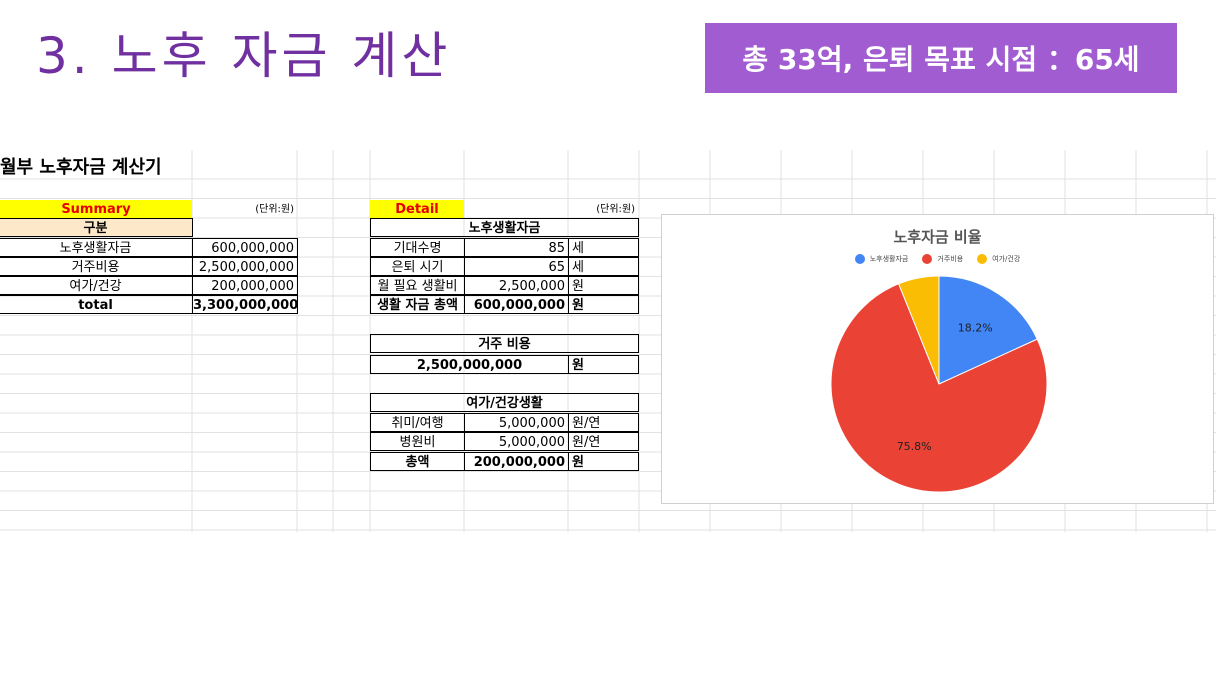 This screenshot has height=684, width=1216. I want to click on living-value-monthly: 2,500,000, so click(516, 285).